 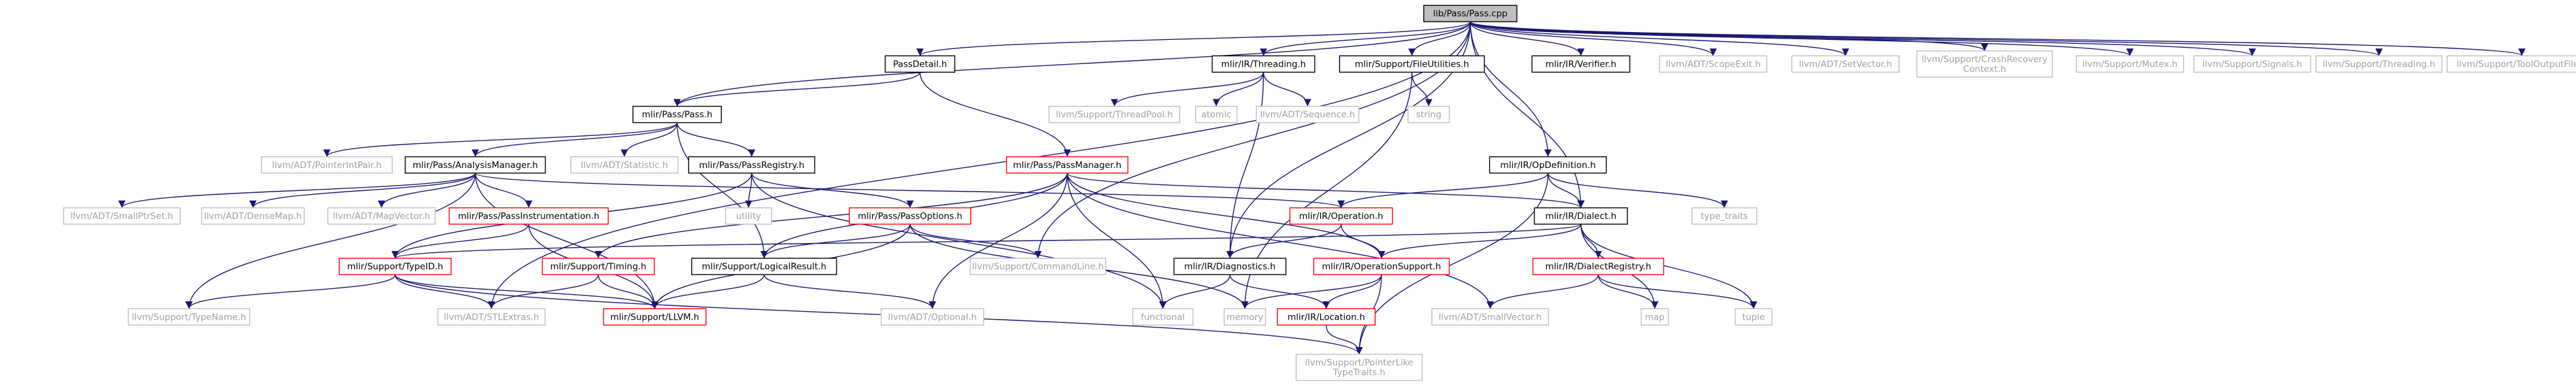 What do you see at coordinates (460, 241) in the screenshot?
I see `edge-mlir-pass-passinstrumentation-to-mlir-support-typeid` at bounding box center [460, 241].